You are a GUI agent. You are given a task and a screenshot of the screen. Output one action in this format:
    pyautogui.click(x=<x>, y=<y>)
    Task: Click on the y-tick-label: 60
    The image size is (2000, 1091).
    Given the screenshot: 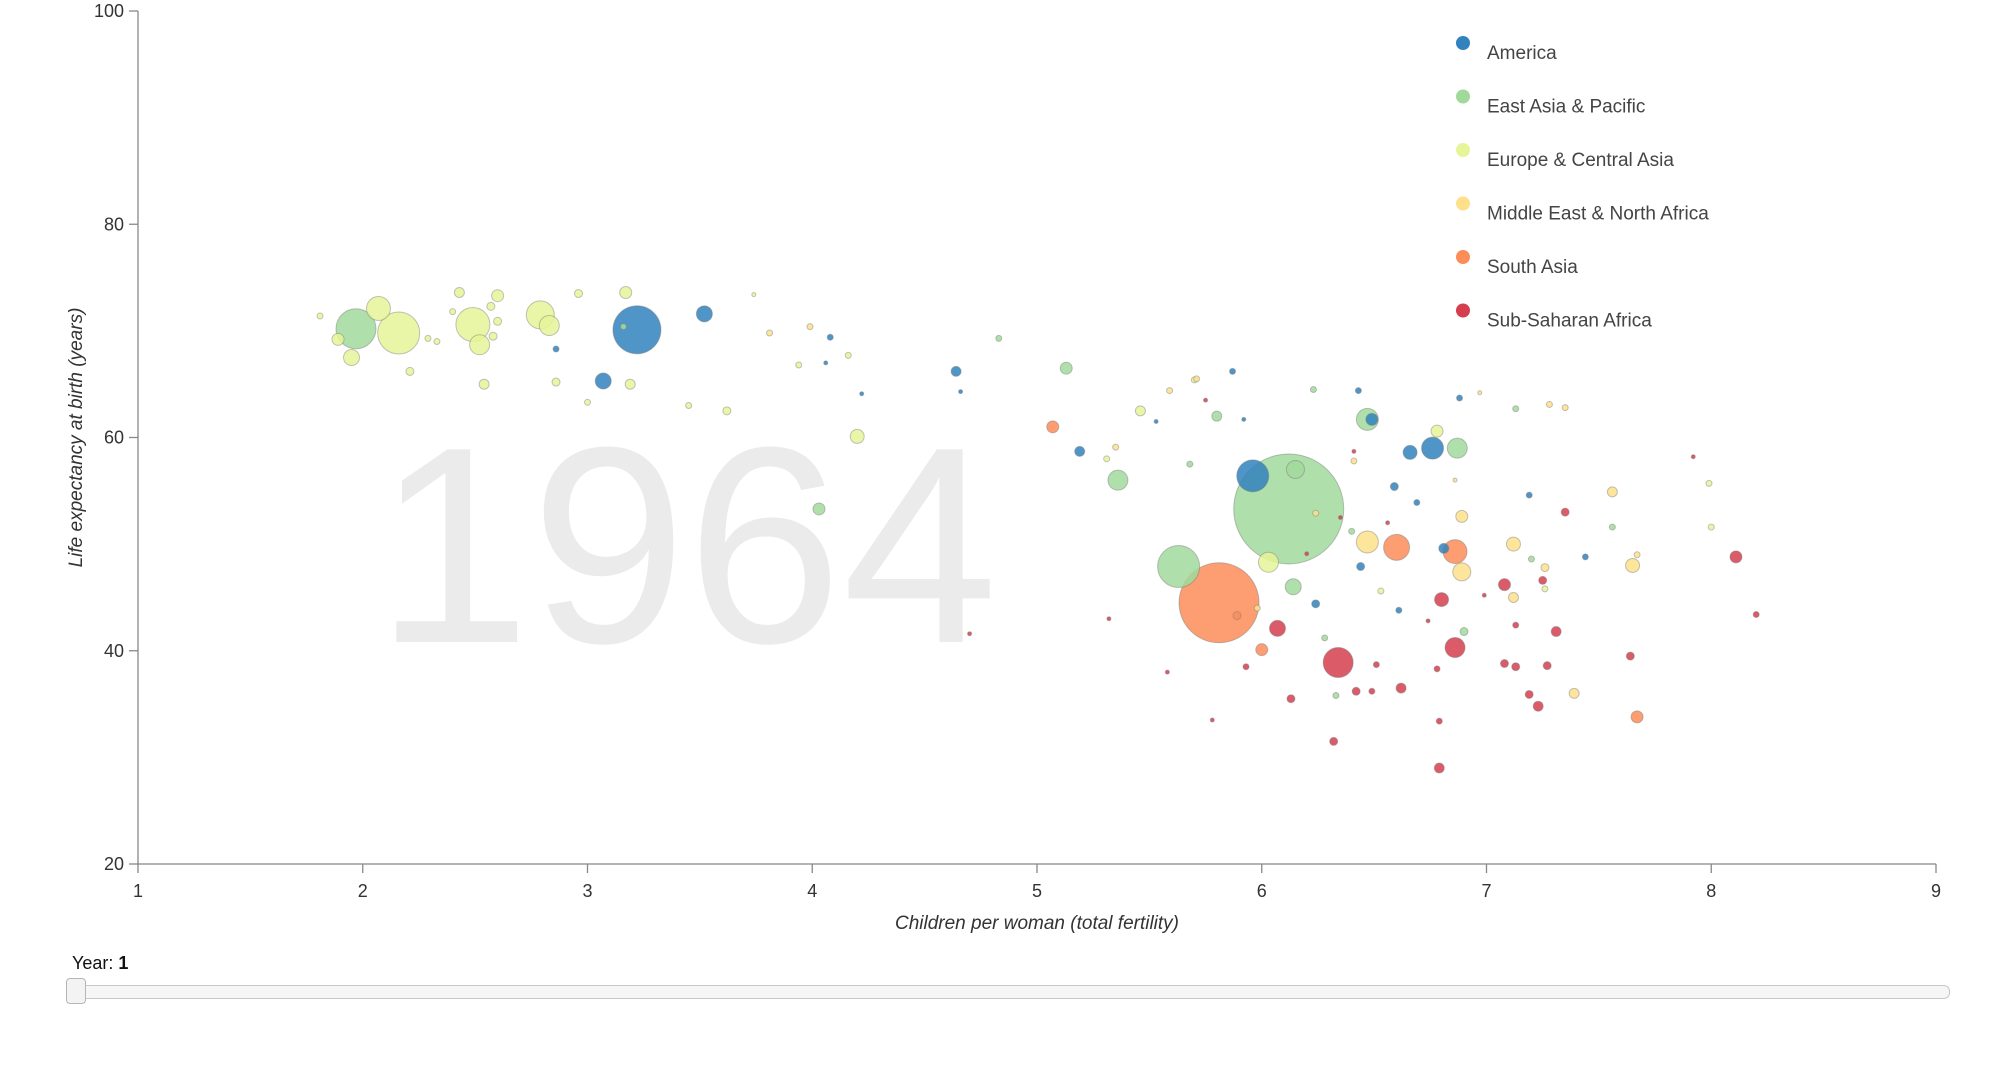 What is the action you would take?
    pyautogui.click(x=114, y=438)
    